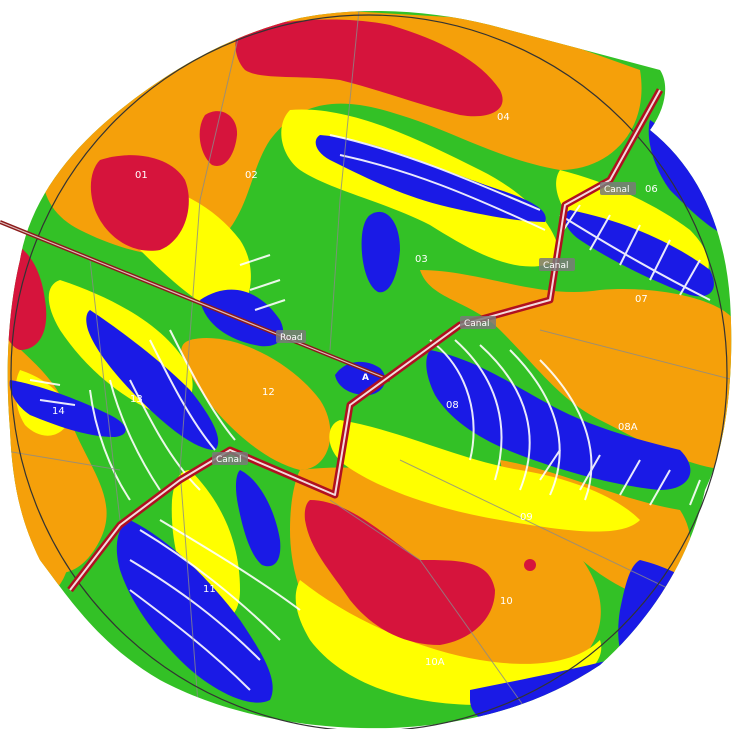 Image resolution: width=734 pixels, height=729 pixels. I want to click on canal-label-4: Canal, so click(229, 460).